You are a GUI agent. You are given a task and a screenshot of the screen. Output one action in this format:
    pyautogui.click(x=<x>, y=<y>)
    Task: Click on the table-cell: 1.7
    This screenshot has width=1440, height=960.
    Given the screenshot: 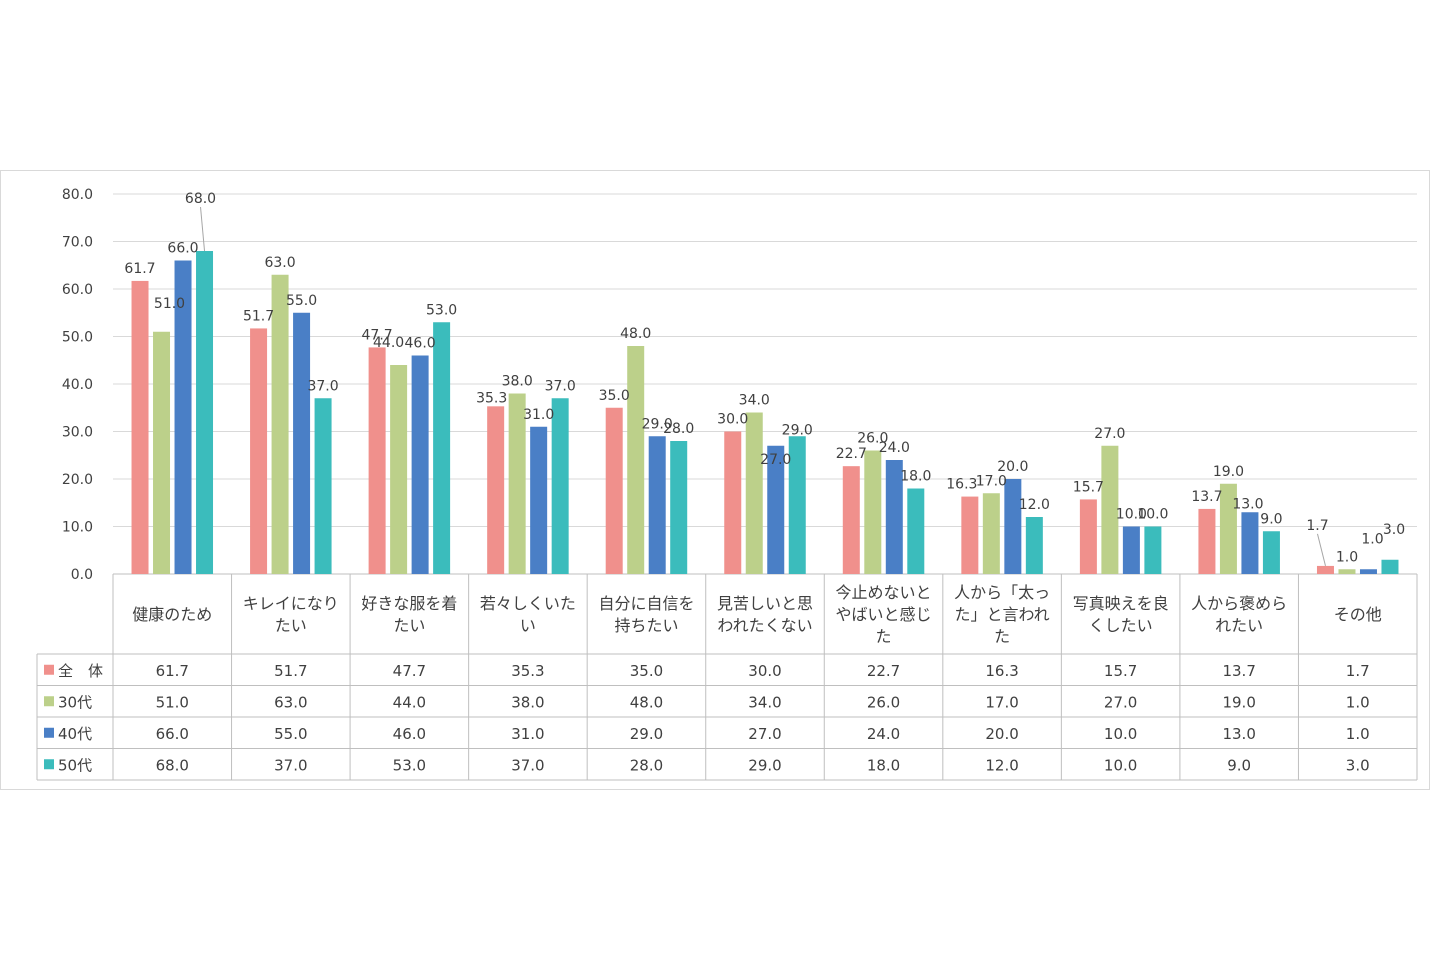 What is the action you would take?
    pyautogui.click(x=1358, y=671)
    